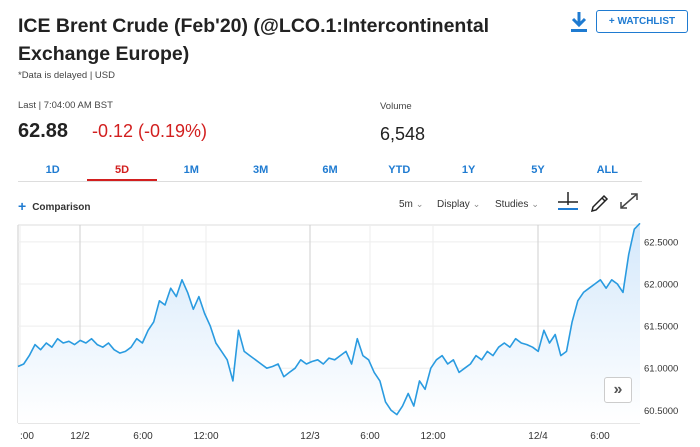 Image resolution: width=700 pixels, height=447 pixels. I want to click on x-tick-label: 12/3, so click(310, 436).